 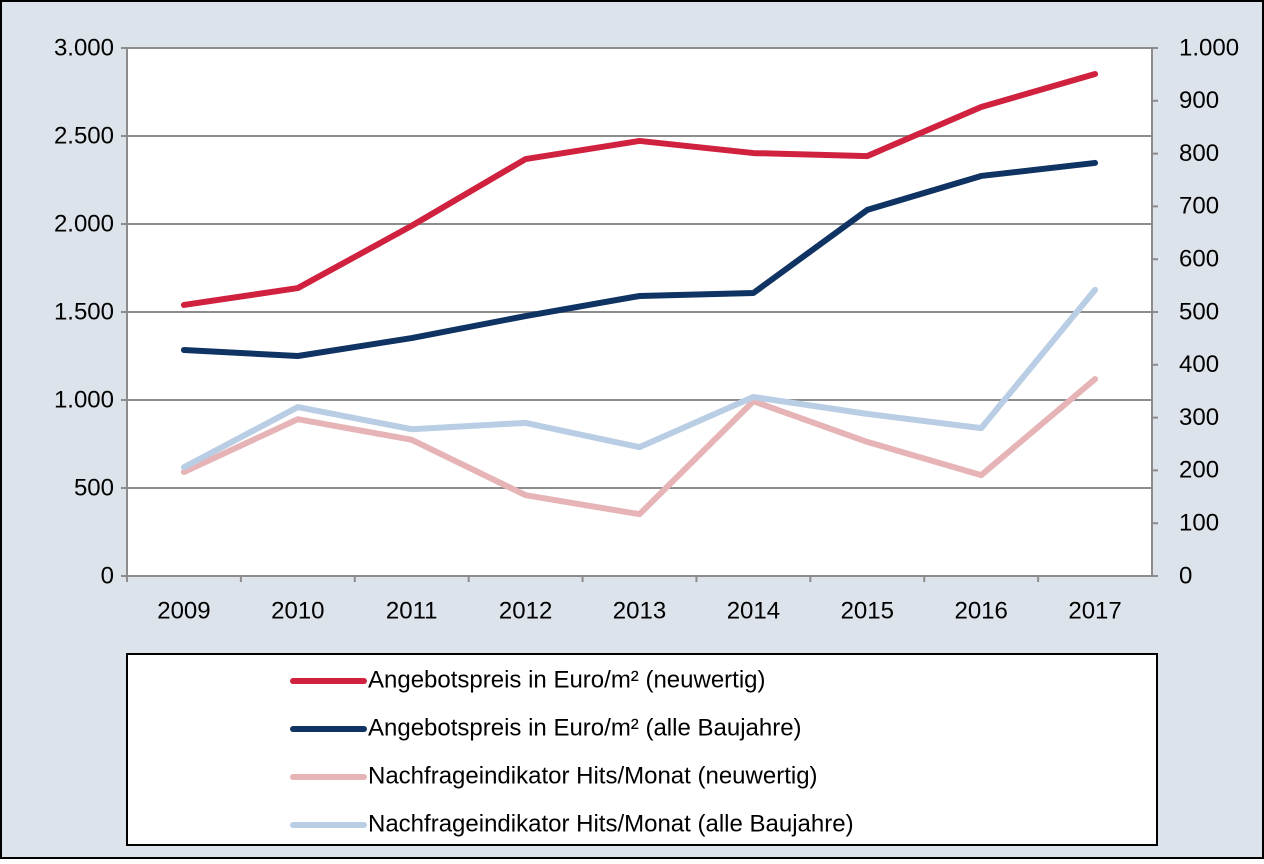 What do you see at coordinates (84, 399) in the screenshot?
I see `y-tick-label: 1.000` at bounding box center [84, 399].